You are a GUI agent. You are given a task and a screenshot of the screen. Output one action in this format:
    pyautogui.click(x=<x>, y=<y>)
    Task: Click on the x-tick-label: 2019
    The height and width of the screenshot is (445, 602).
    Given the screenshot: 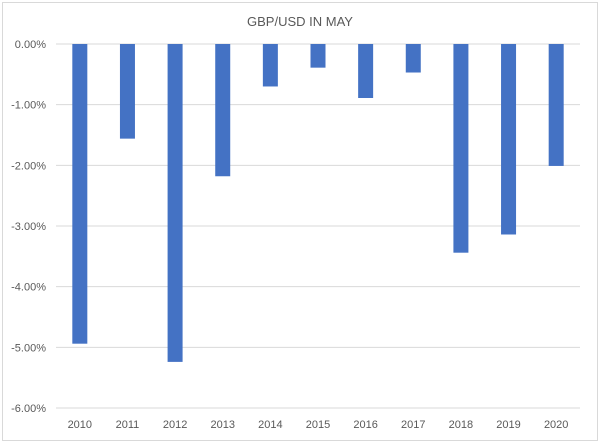 What is the action you would take?
    pyautogui.click(x=508, y=425)
    